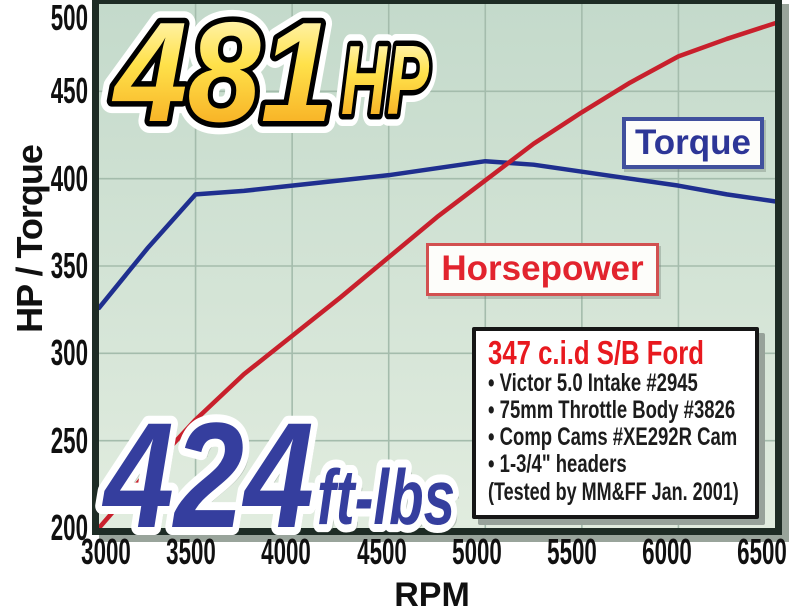  I want to click on y-tick-label: 350, so click(69, 265).